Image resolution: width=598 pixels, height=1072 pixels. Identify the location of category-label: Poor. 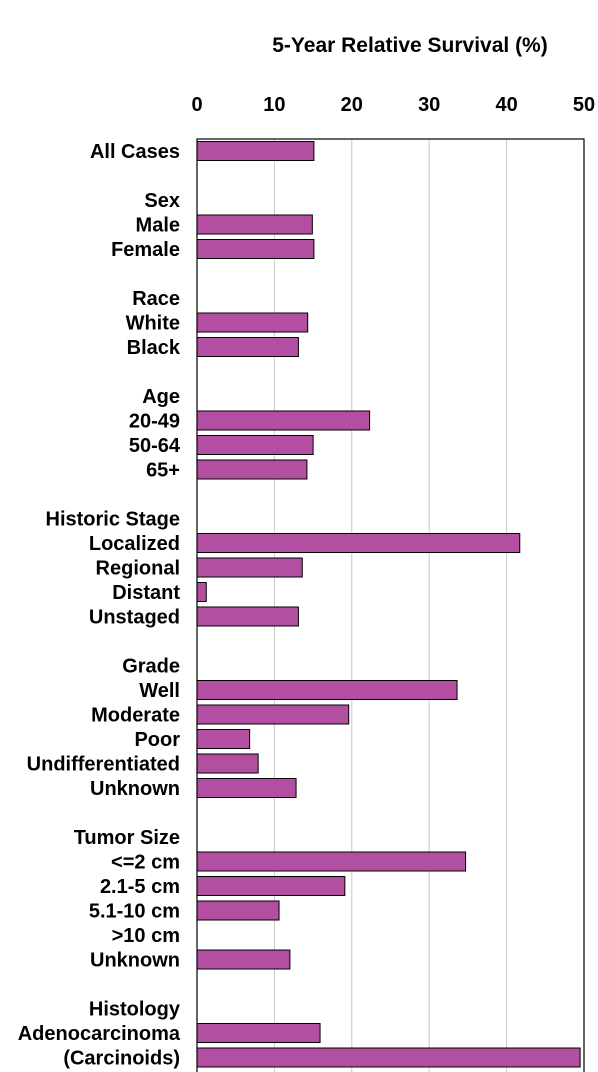
(157, 740).